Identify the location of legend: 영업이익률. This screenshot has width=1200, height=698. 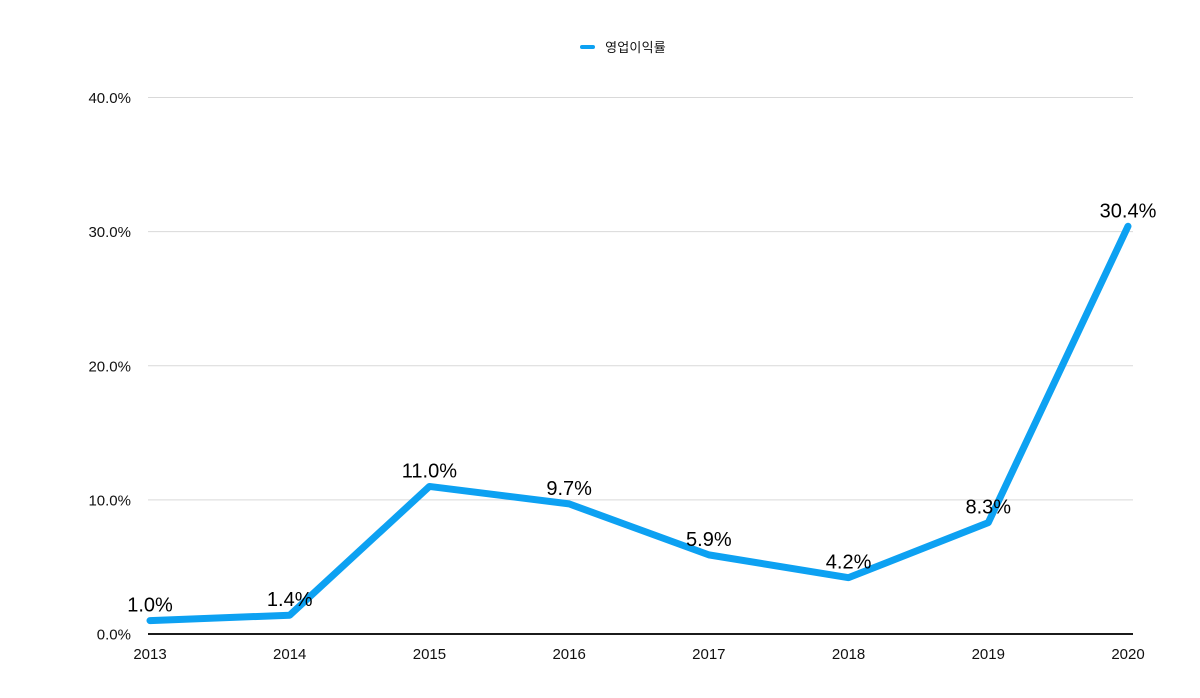
(623, 46).